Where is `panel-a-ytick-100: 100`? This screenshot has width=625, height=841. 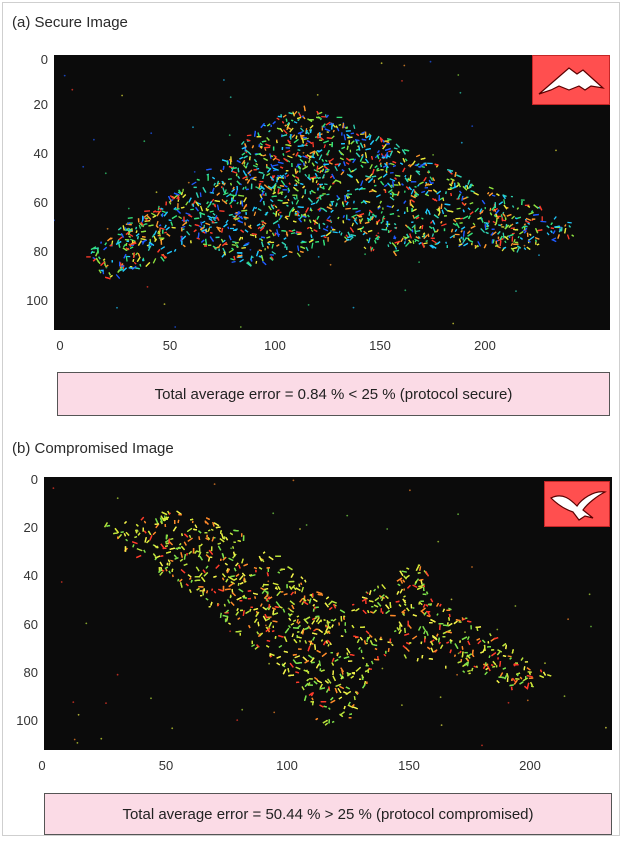 panel-a-ytick-100: 100 is located at coordinates (37, 300).